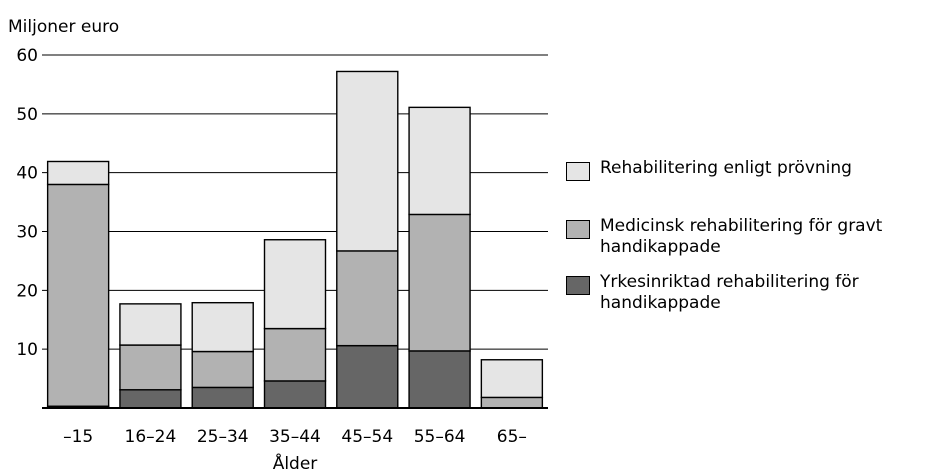  What do you see at coordinates (726, 168) in the screenshot?
I see `legend-label-prövning: Rehabilitering enligt prövning` at bounding box center [726, 168].